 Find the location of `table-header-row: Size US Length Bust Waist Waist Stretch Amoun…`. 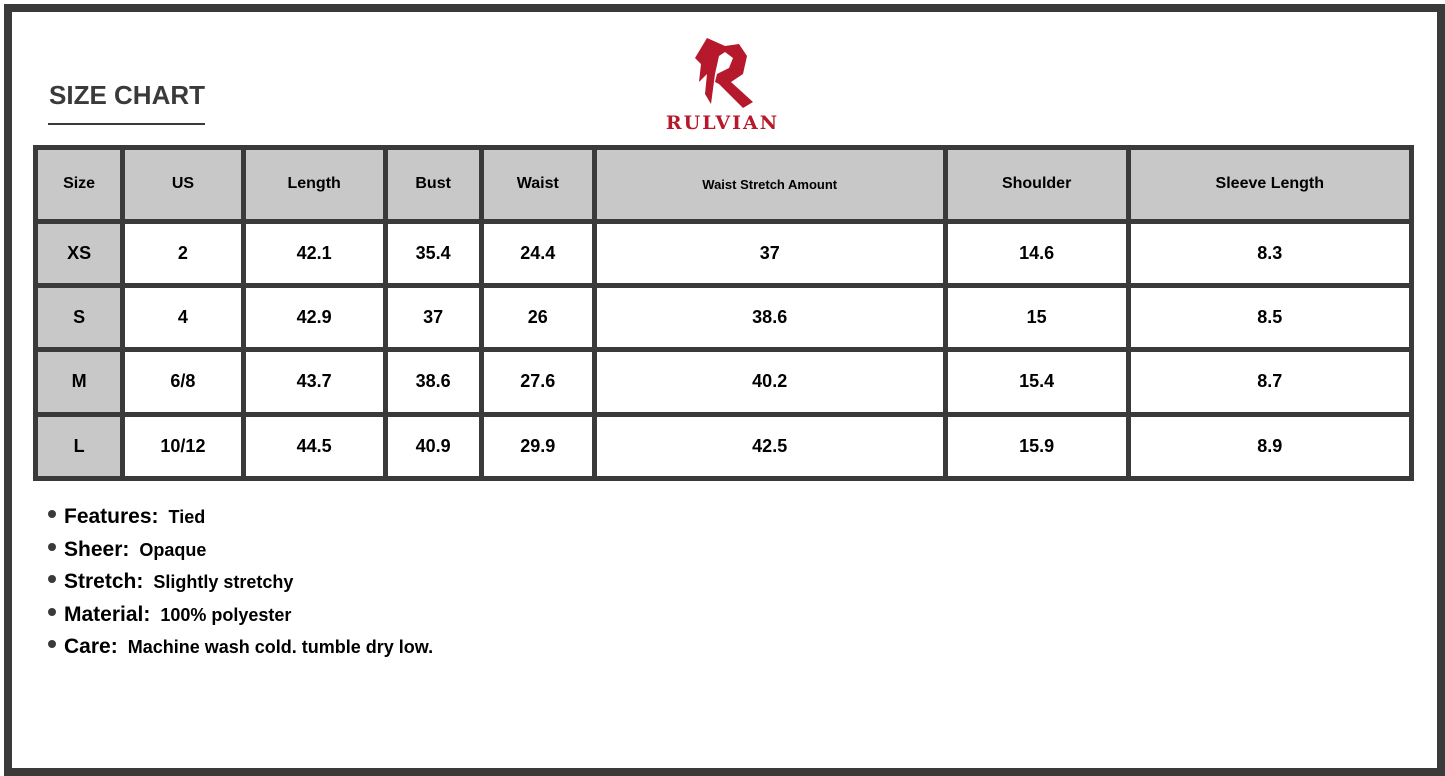

table-header-row: Size US Length Bust Waist Waist Stretch Amoun… is located at coordinates (723, 184).